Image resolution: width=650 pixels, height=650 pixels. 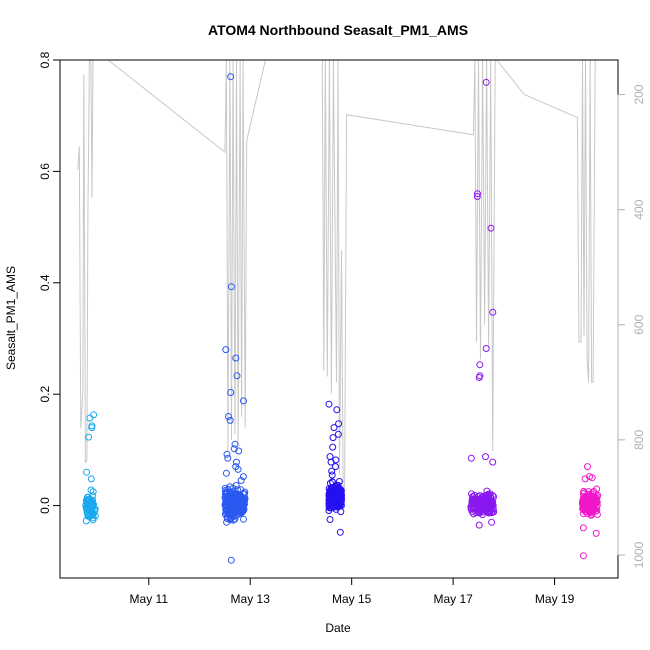 I want to click on y-tick-label: 0.4, so click(x=45, y=282).